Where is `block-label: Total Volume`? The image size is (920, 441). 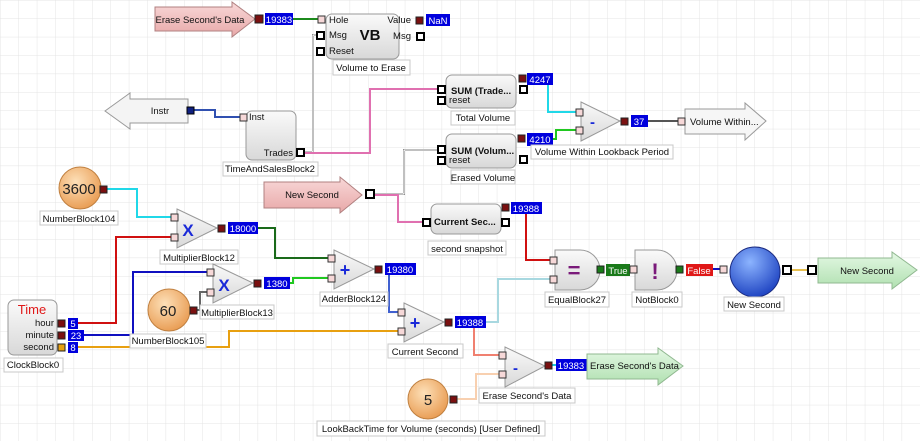 block-label: Total Volume is located at coordinates (483, 118).